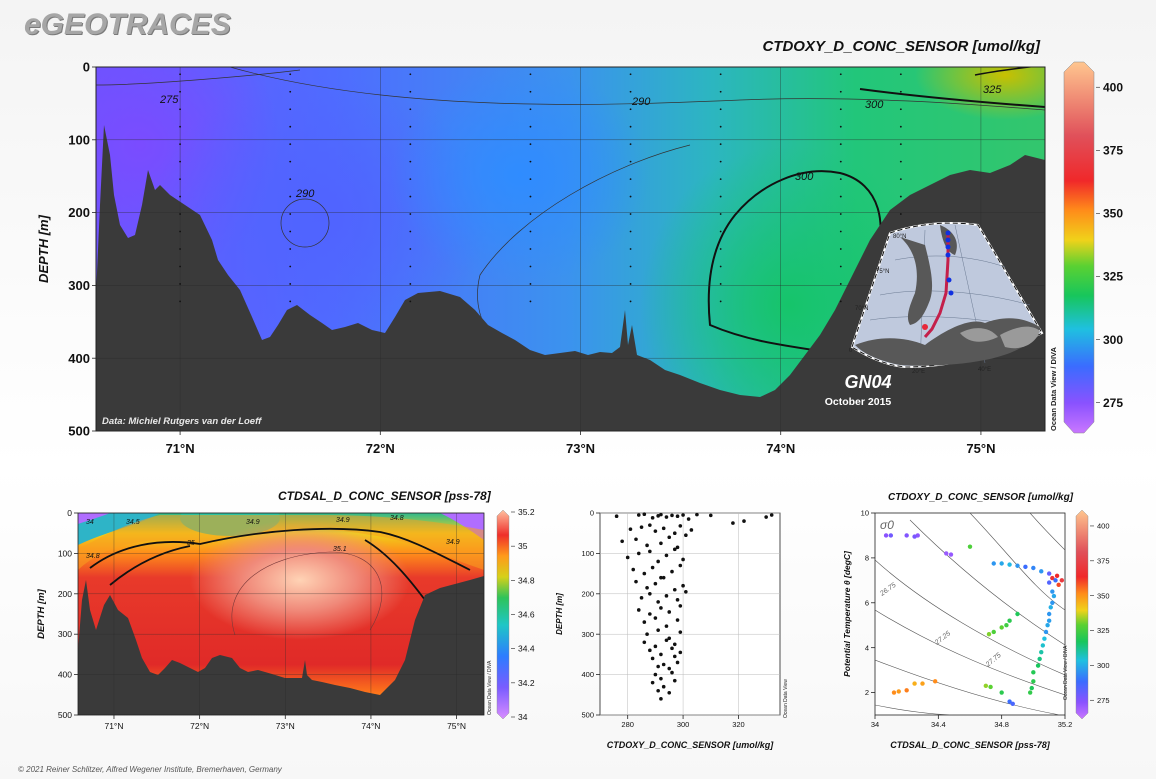  Describe the element at coordinates (79, 285) in the screenshot. I see `y-tick-label: 300` at that location.